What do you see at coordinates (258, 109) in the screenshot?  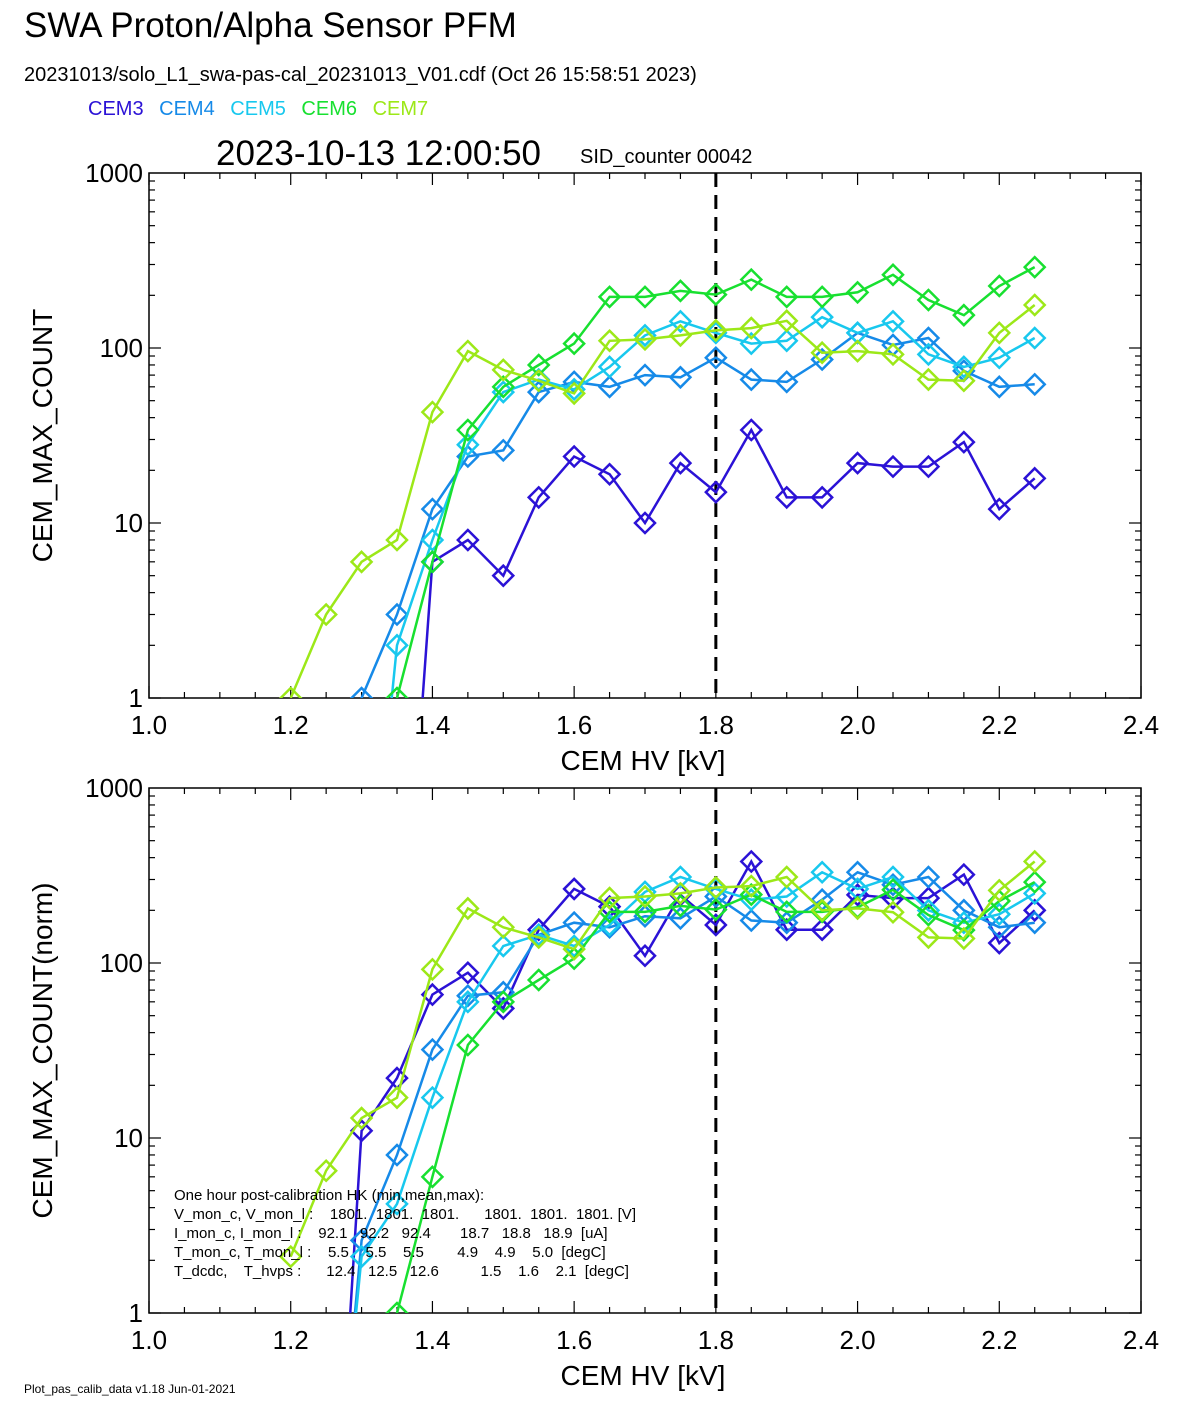 I see `legend-cem5: CEM5` at bounding box center [258, 109].